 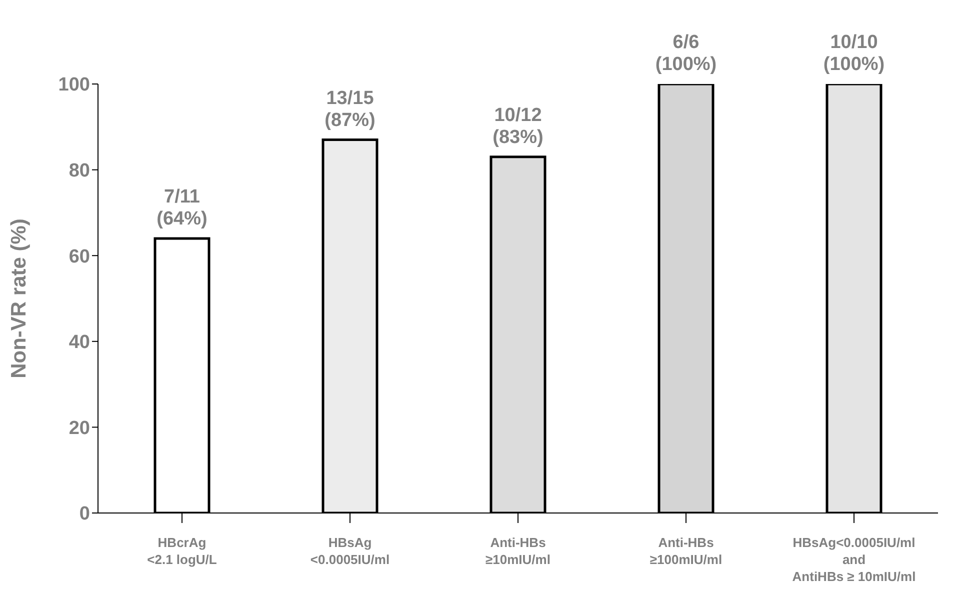 I want to click on y-tick-label: 20, so click(x=79, y=428).